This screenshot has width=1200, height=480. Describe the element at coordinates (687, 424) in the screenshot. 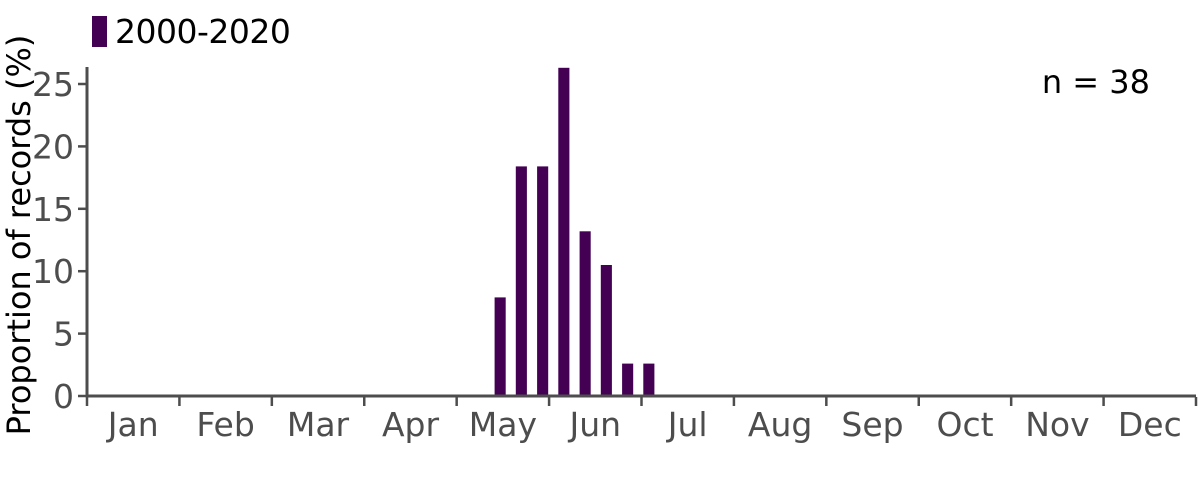

I see `x-tick-label: Jul` at that location.